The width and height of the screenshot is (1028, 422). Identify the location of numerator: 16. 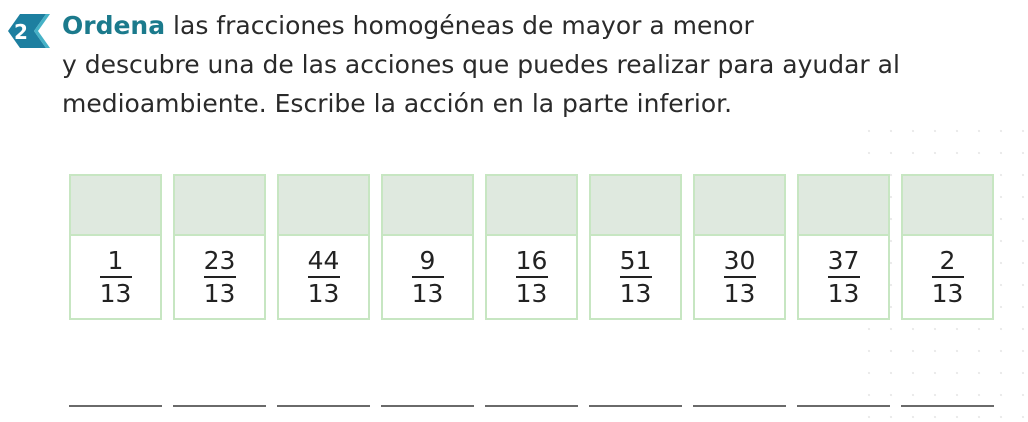
(531, 260).